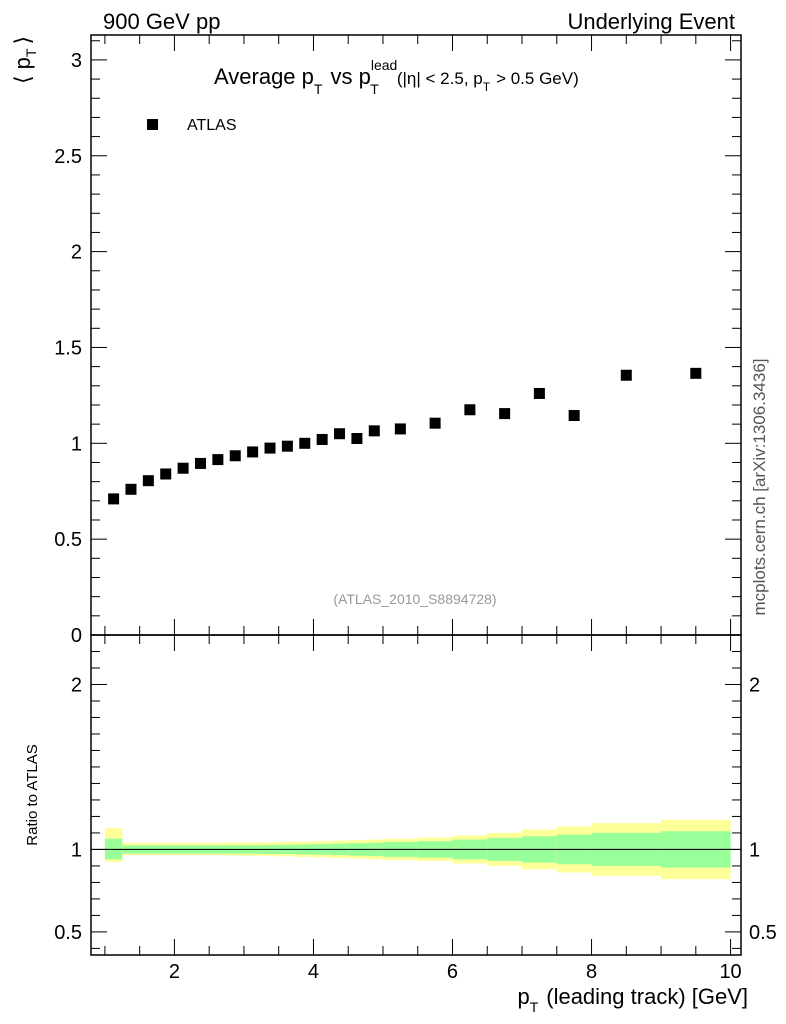  What do you see at coordinates (452, 972) in the screenshot?
I see `x-tick-label: 6` at bounding box center [452, 972].